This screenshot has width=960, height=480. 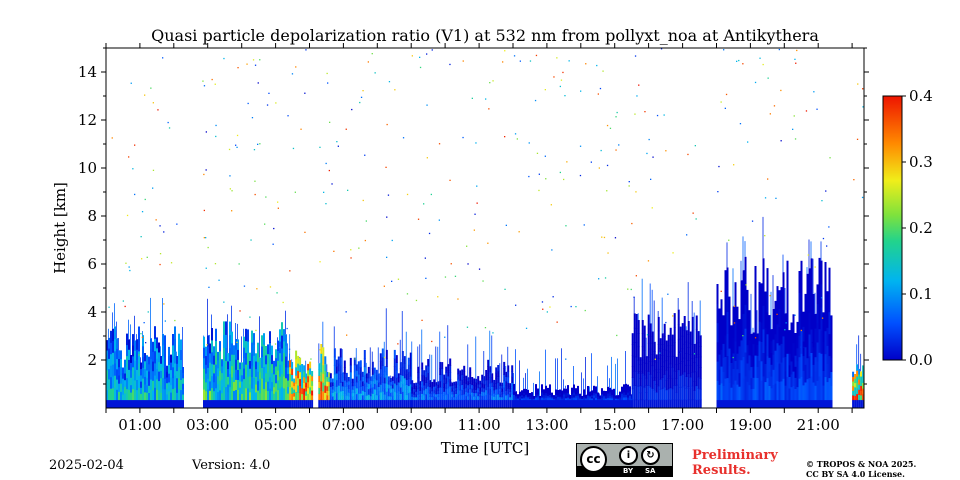 I want to click on x-axis-label: Time [UTC], so click(x=485, y=448).